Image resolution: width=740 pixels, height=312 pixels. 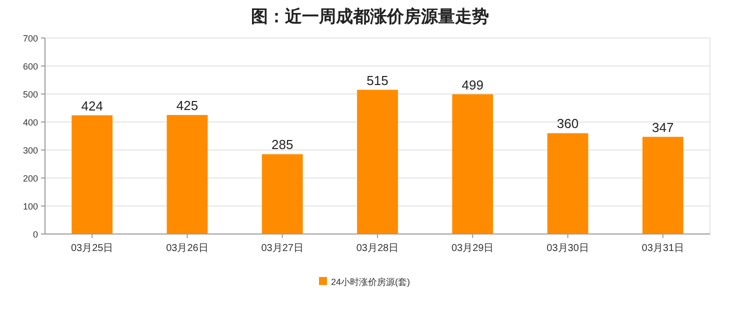 I want to click on legend-label: 24小时涨价房源(套), so click(x=370, y=282).